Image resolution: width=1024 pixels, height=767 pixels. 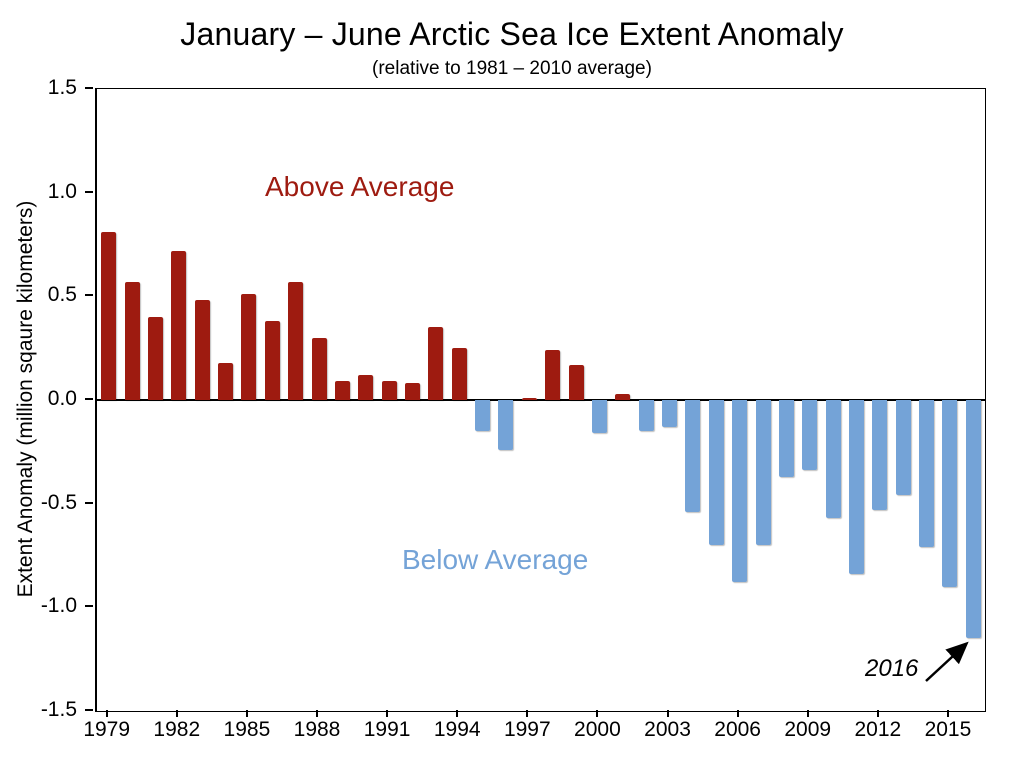 What do you see at coordinates (623, 396) in the screenshot?
I see `bar-2001` at bounding box center [623, 396].